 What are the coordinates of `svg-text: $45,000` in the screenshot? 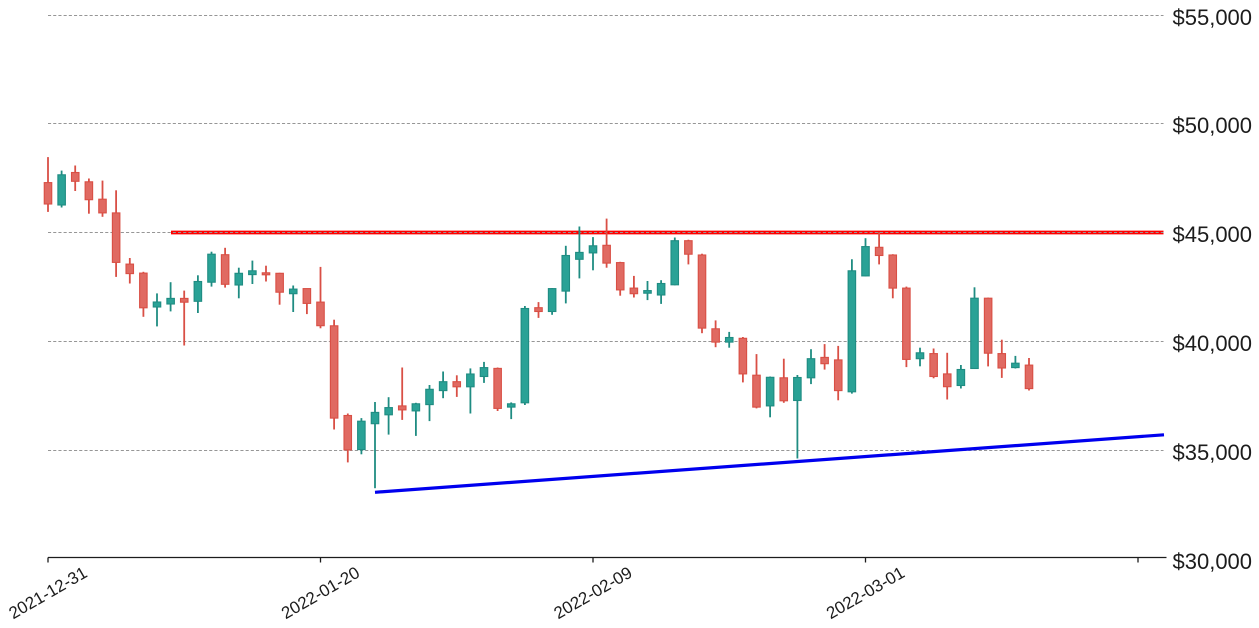 It's located at (1213, 234).